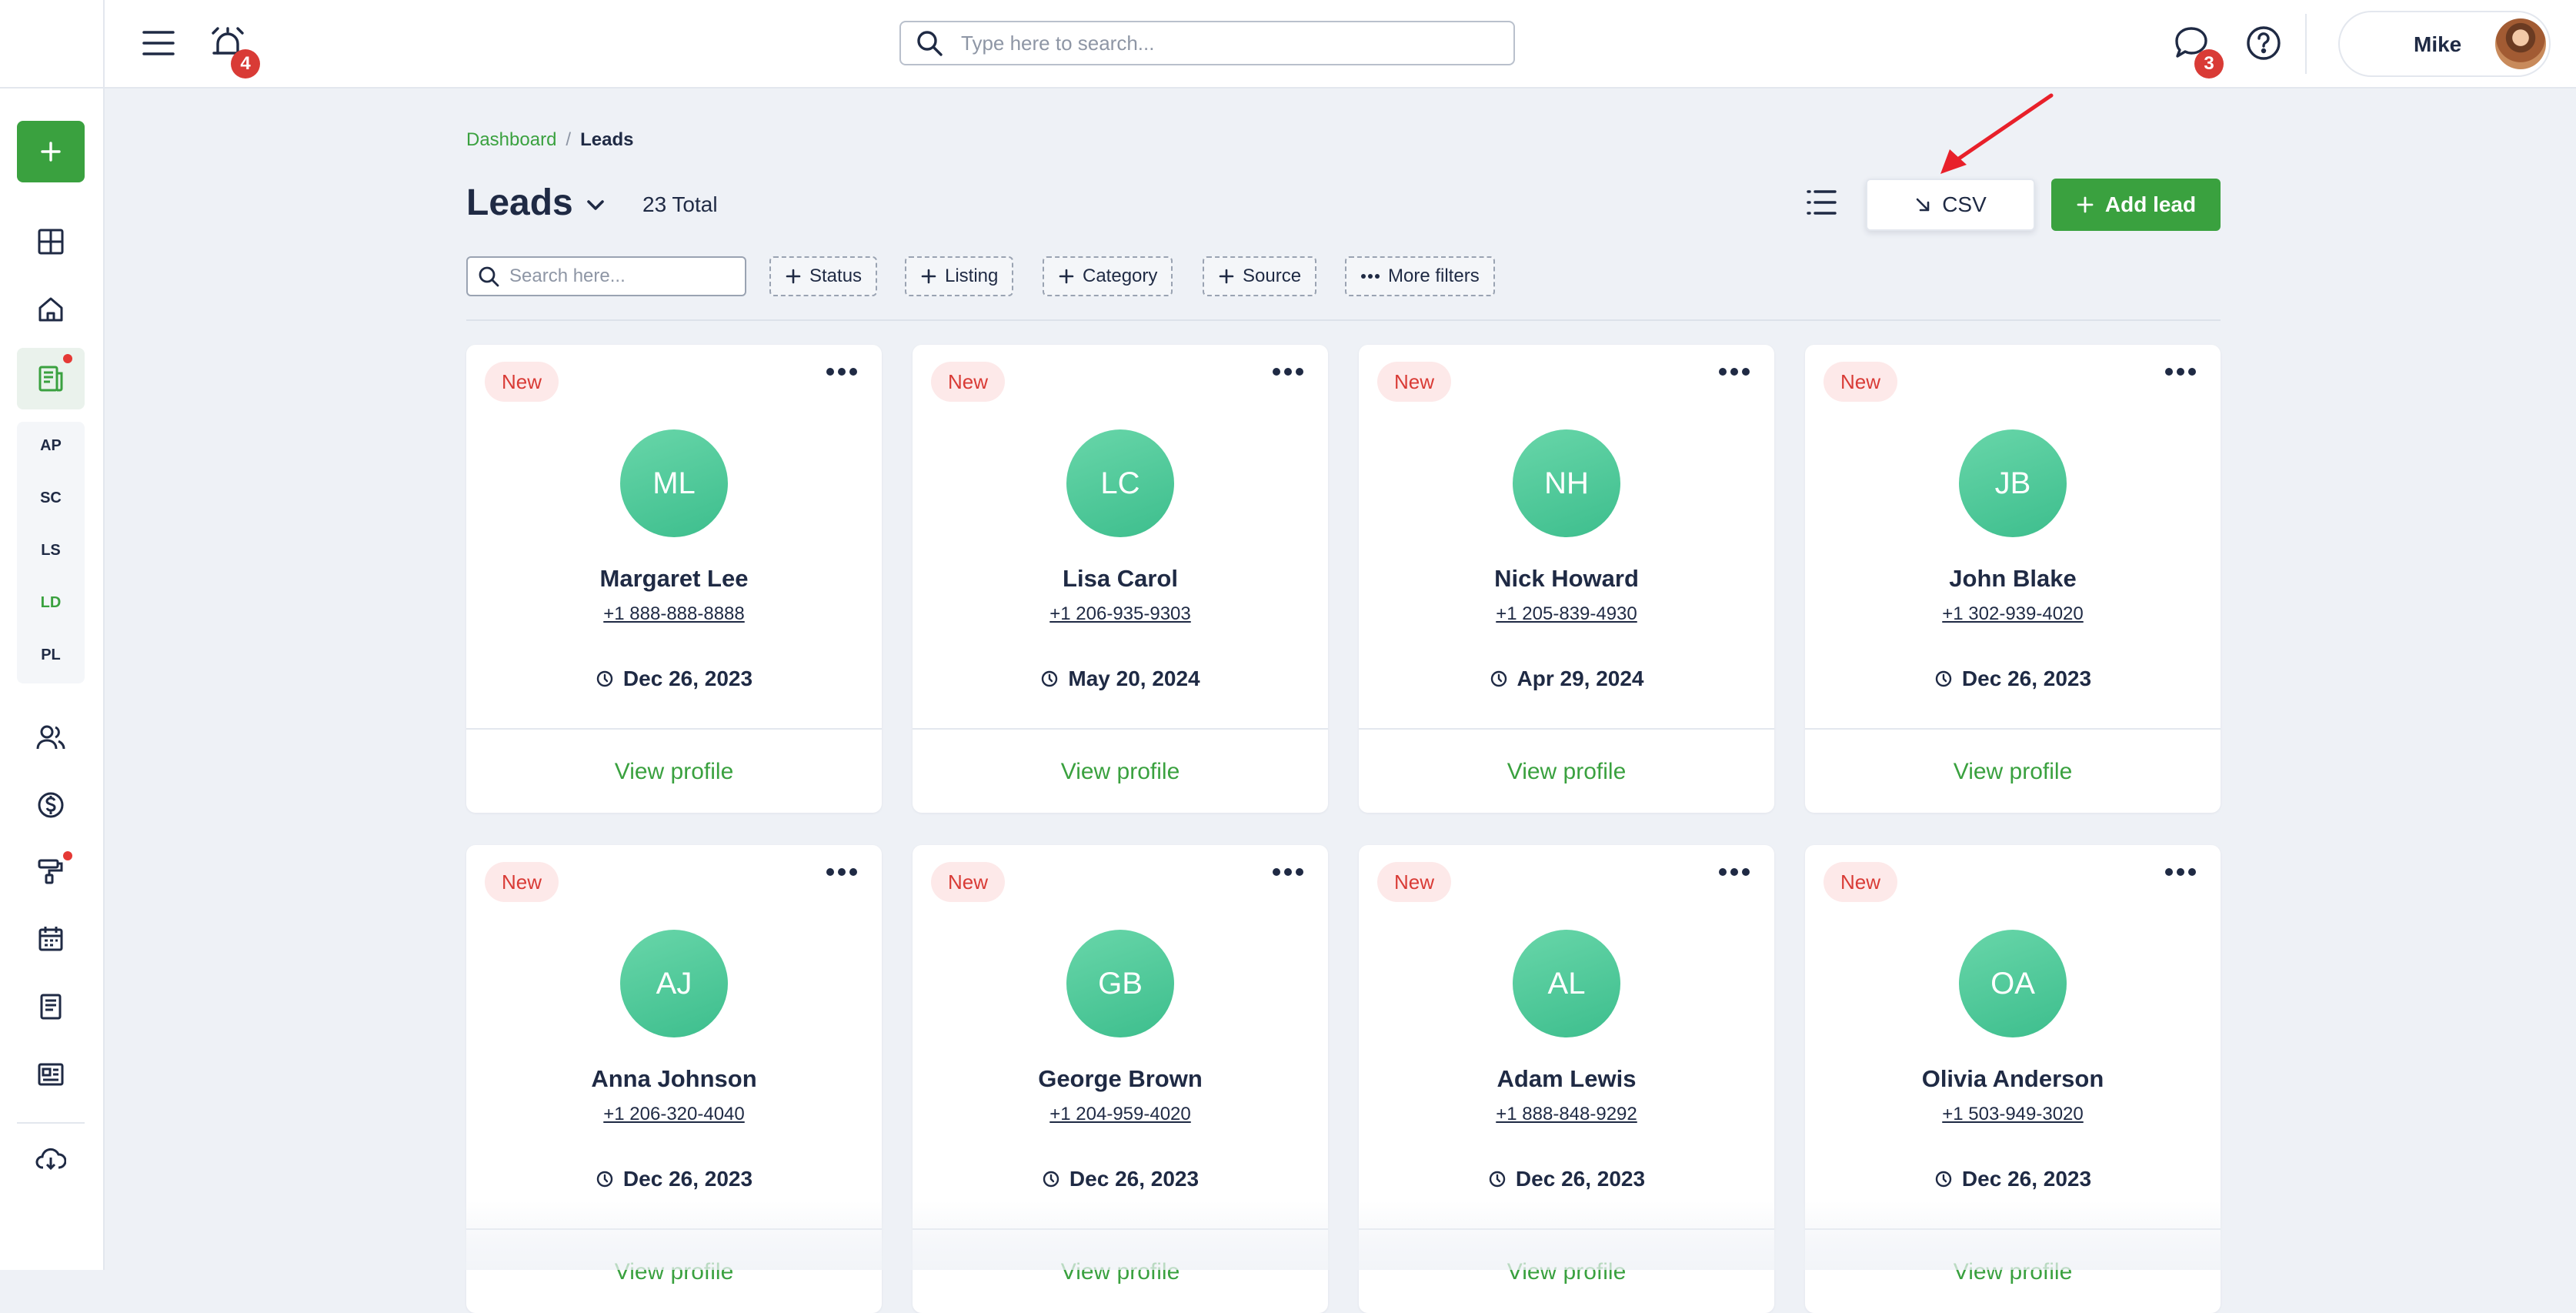 Image resolution: width=2576 pixels, height=1313 pixels. What do you see at coordinates (1923, 205) in the screenshot?
I see `arrow-down-right-icon` at bounding box center [1923, 205].